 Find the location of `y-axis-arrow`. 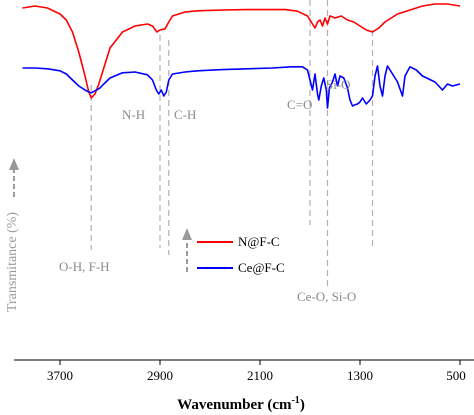

y-axis-arrow is located at coordinates (14, 177).